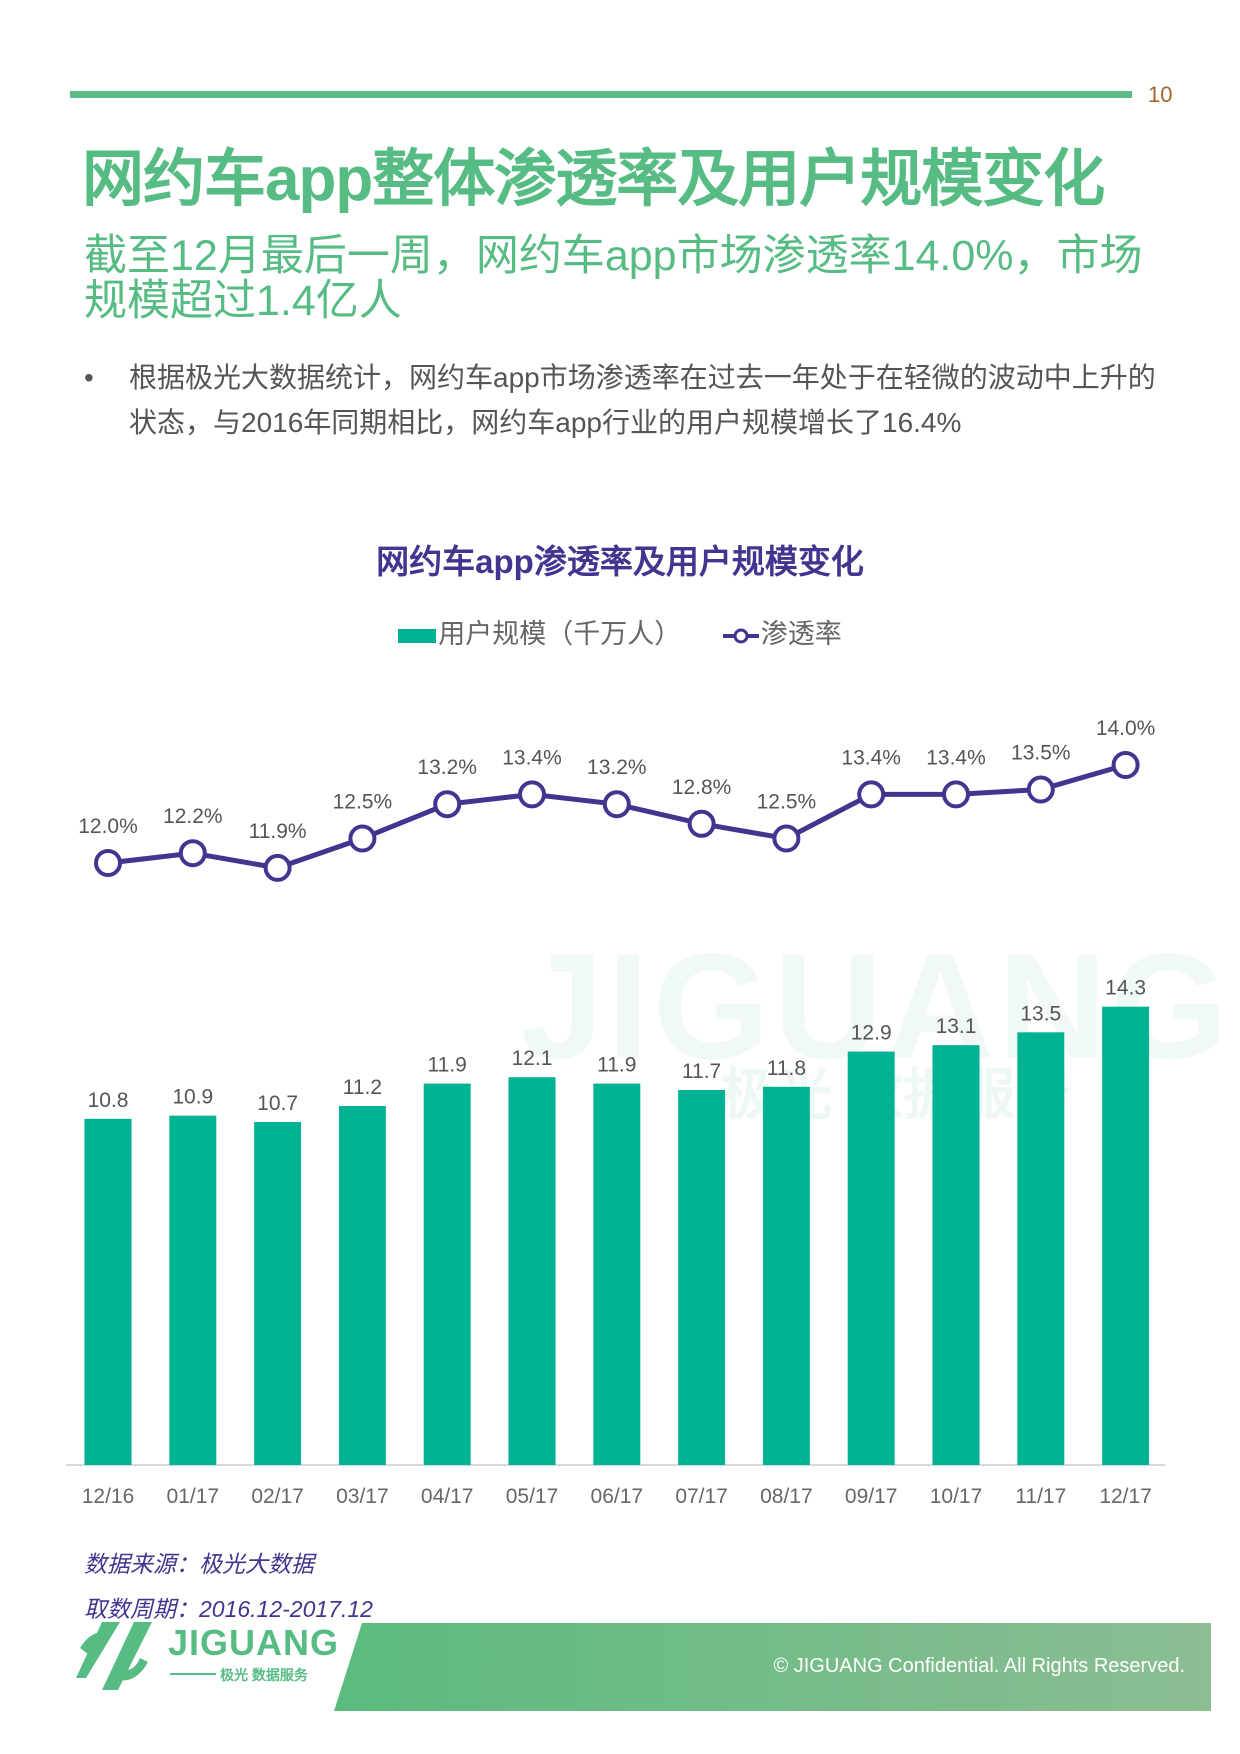  Describe the element at coordinates (532, 1496) in the screenshot. I see `x-tick-label: 05/17` at that location.